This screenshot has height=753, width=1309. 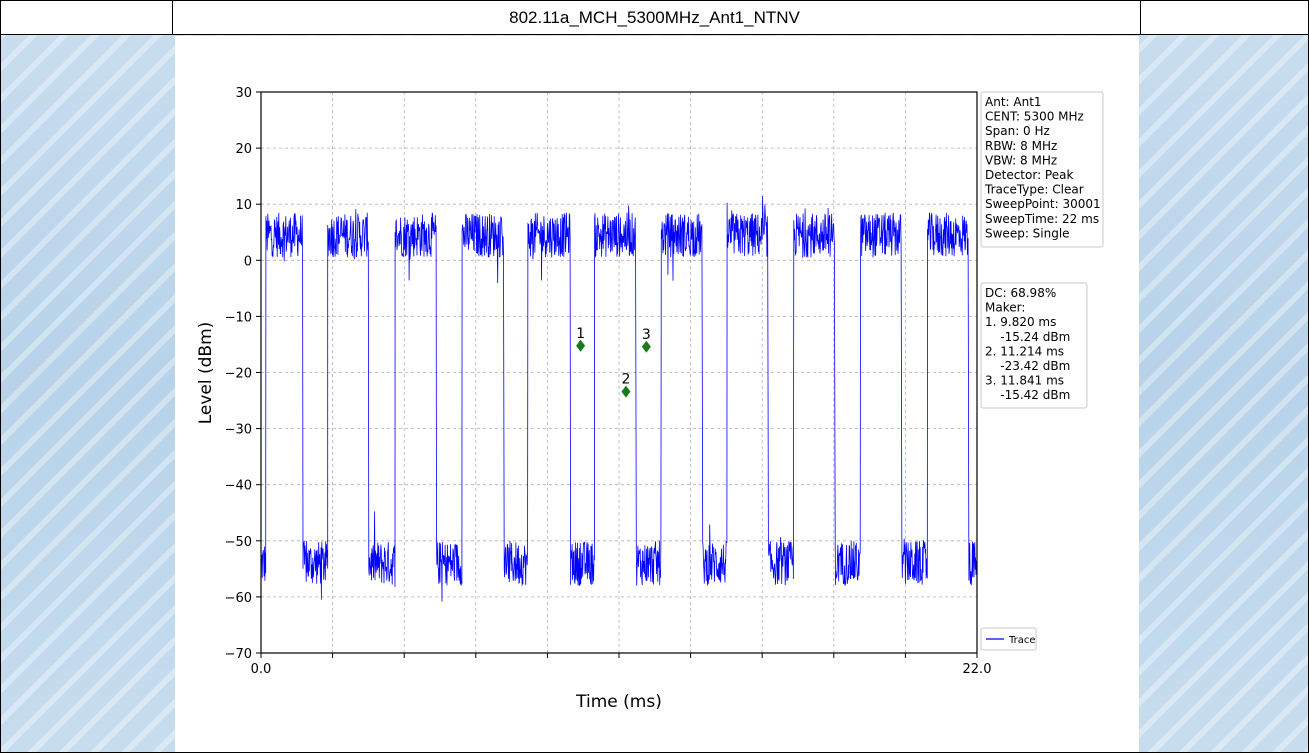 I want to click on y-tick-label: 20, so click(x=243, y=149).